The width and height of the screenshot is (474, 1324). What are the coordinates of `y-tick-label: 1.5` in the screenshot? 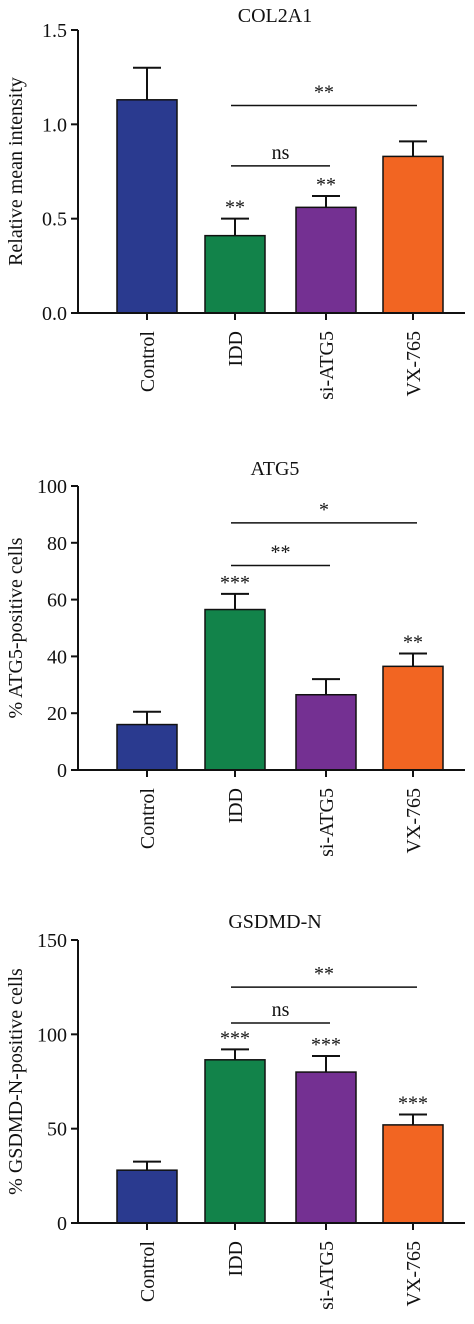 It's located at (54, 31).